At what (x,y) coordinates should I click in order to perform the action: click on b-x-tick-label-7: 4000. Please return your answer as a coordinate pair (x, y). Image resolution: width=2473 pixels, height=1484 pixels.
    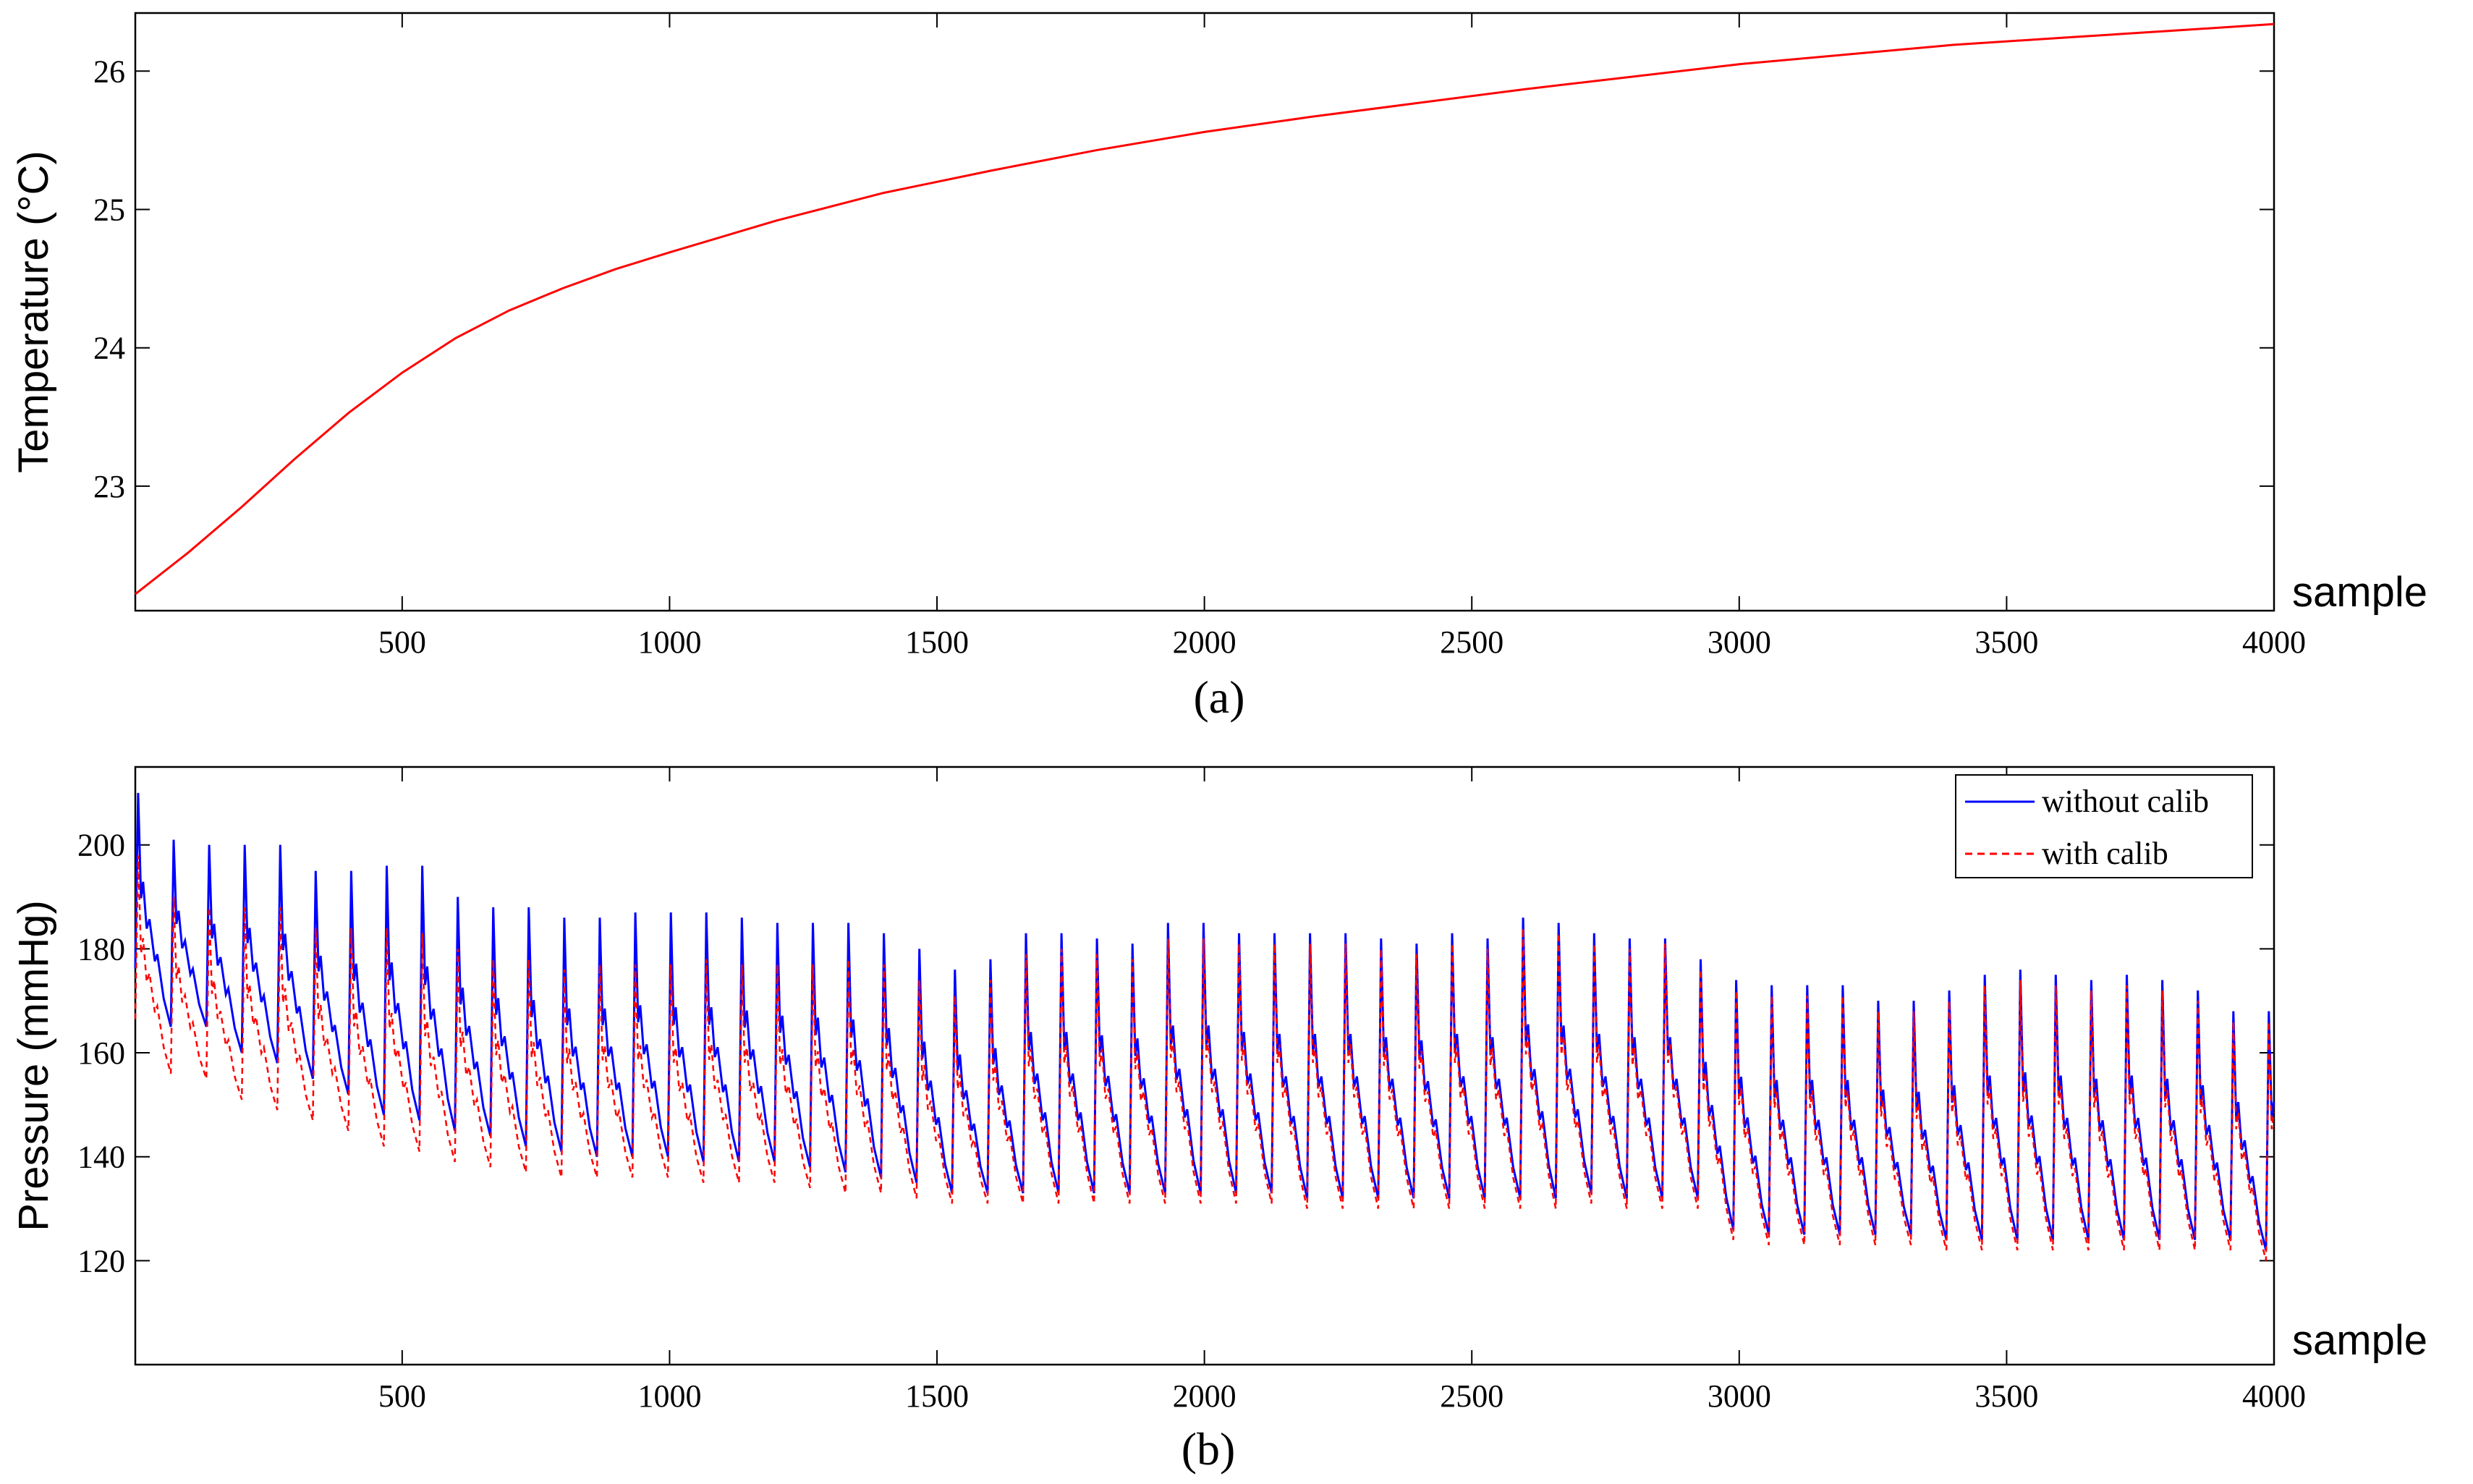
    Looking at the image, I should click on (2274, 1396).